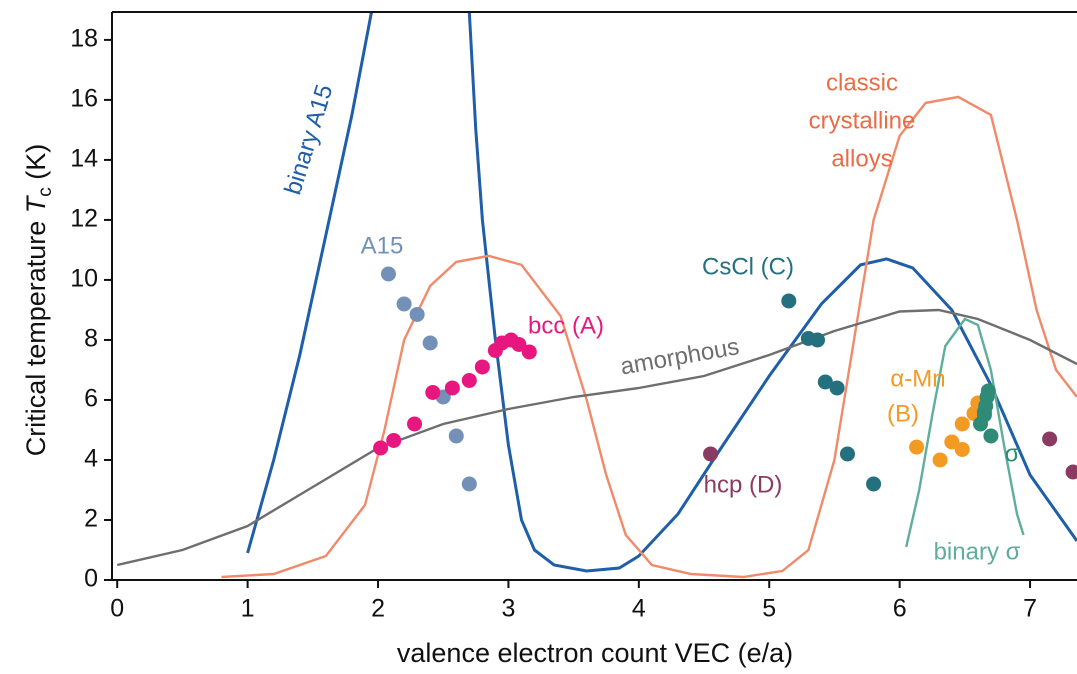 The width and height of the screenshot is (1077, 674). I want to click on x-tick-label: 3, so click(508, 609).